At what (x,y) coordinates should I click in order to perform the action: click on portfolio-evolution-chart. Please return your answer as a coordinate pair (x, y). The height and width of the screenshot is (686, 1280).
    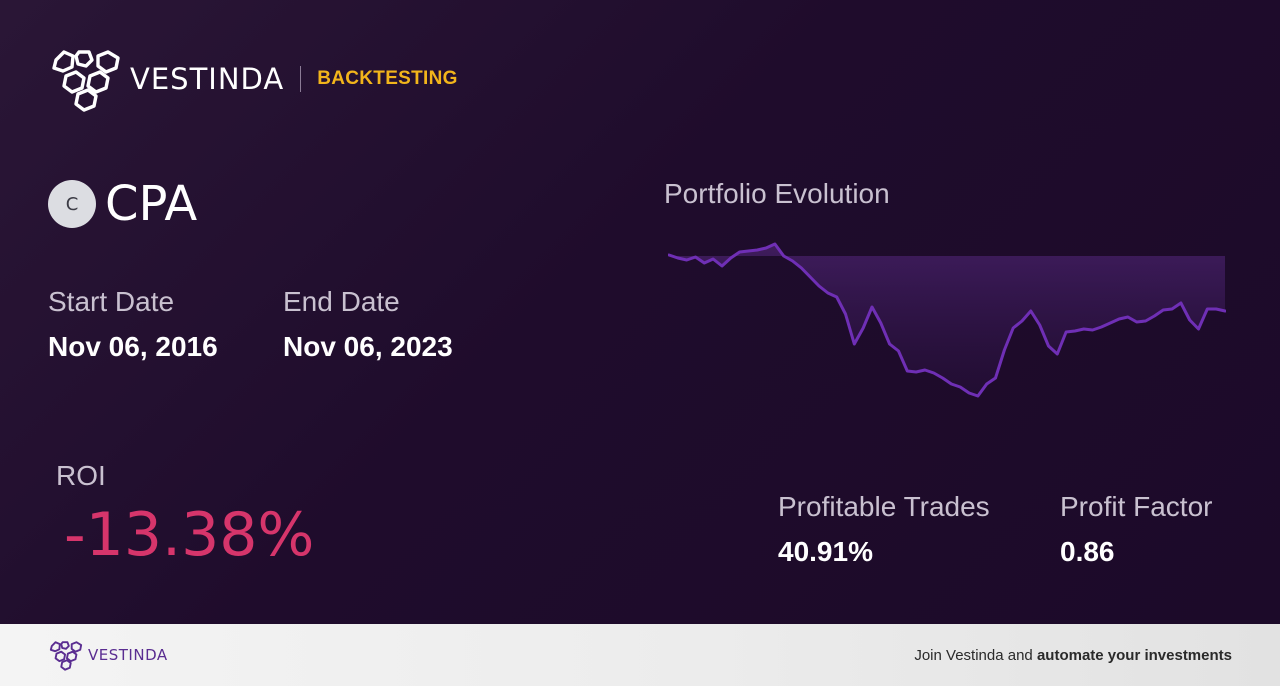
    Looking at the image, I should click on (947, 320).